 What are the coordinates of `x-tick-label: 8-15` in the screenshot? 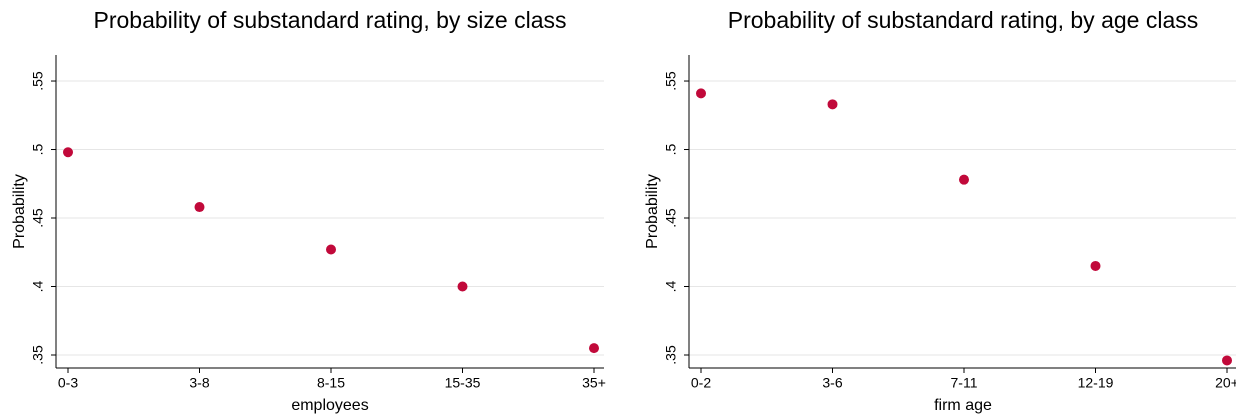 It's located at (331, 383).